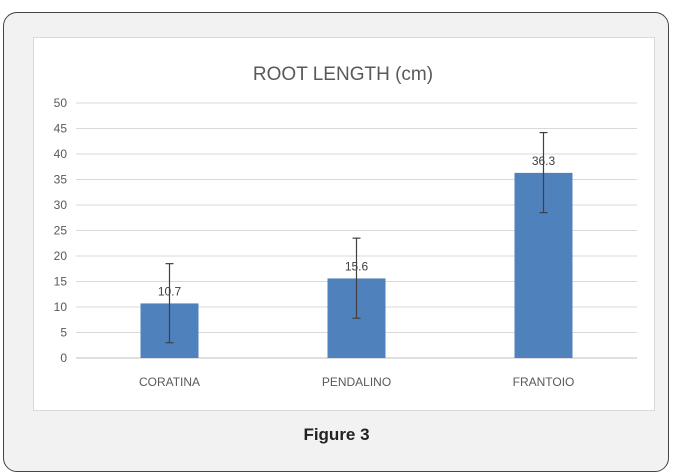 The height and width of the screenshot is (472, 673). What do you see at coordinates (63, 333) in the screenshot?
I see `y-tick-label-5: 5` at bounding box center [63, 333].